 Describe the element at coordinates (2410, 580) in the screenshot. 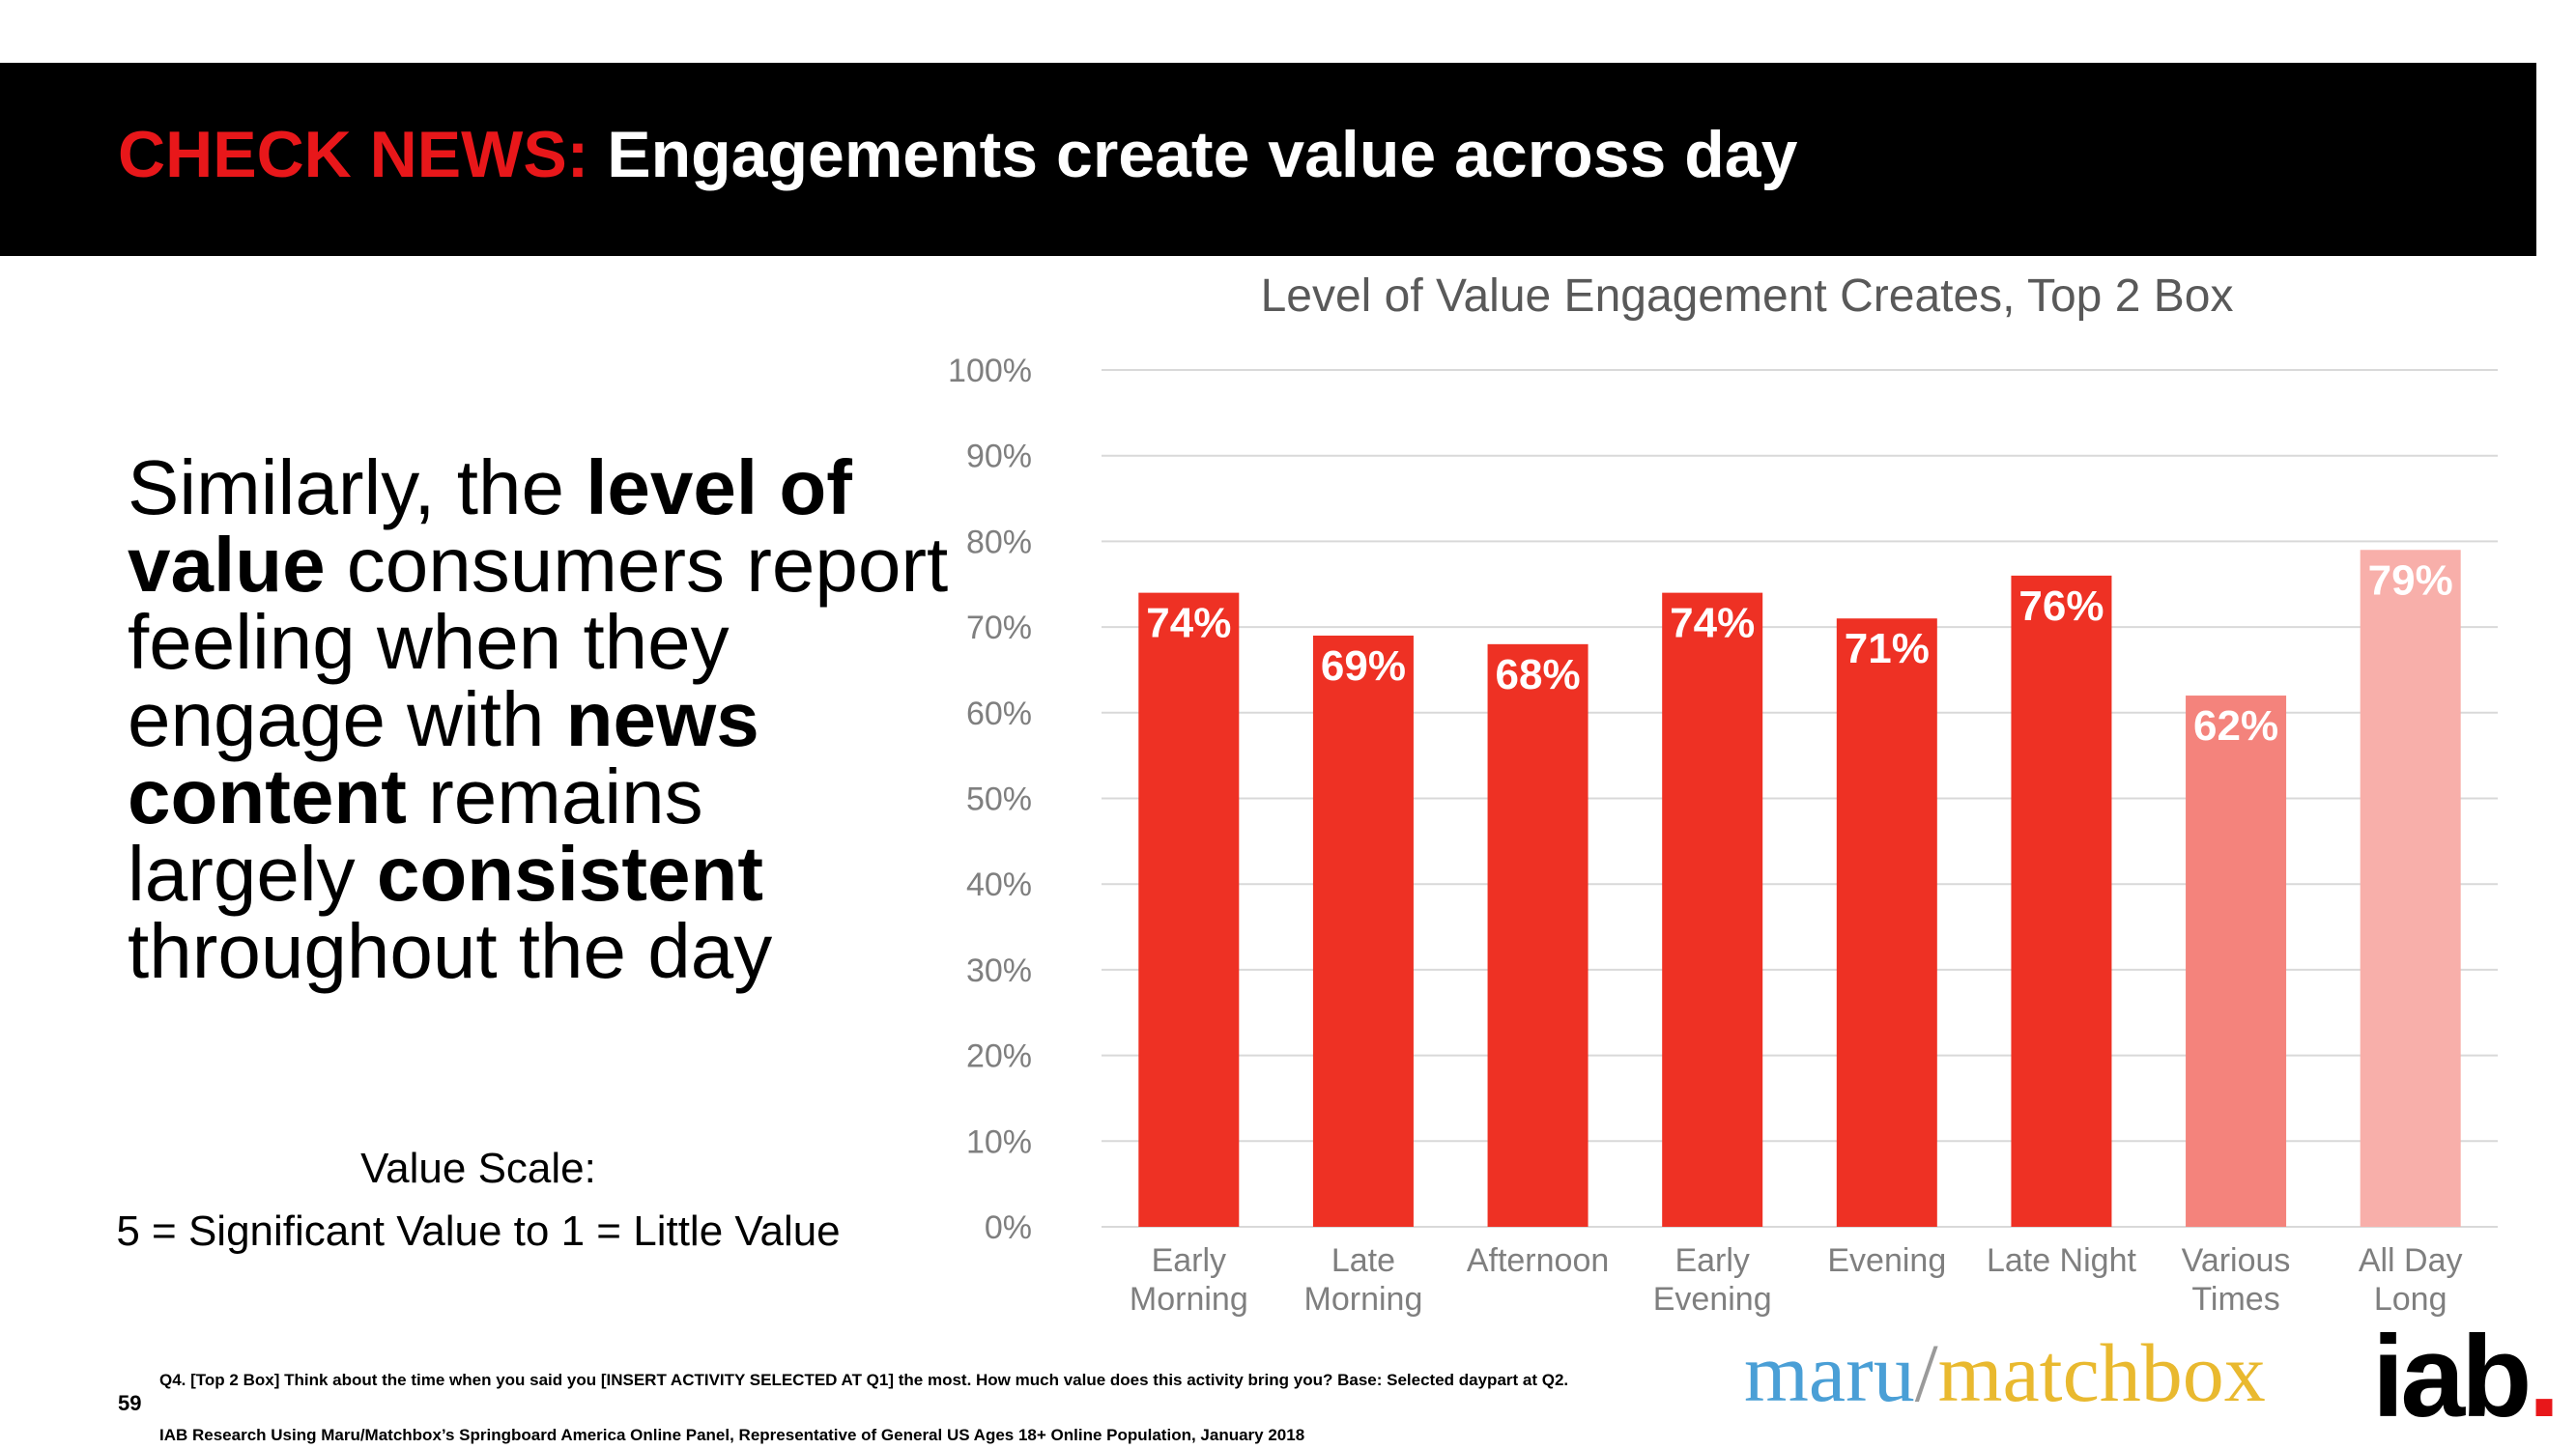

I see `bar-value-label: 79%` at that location.